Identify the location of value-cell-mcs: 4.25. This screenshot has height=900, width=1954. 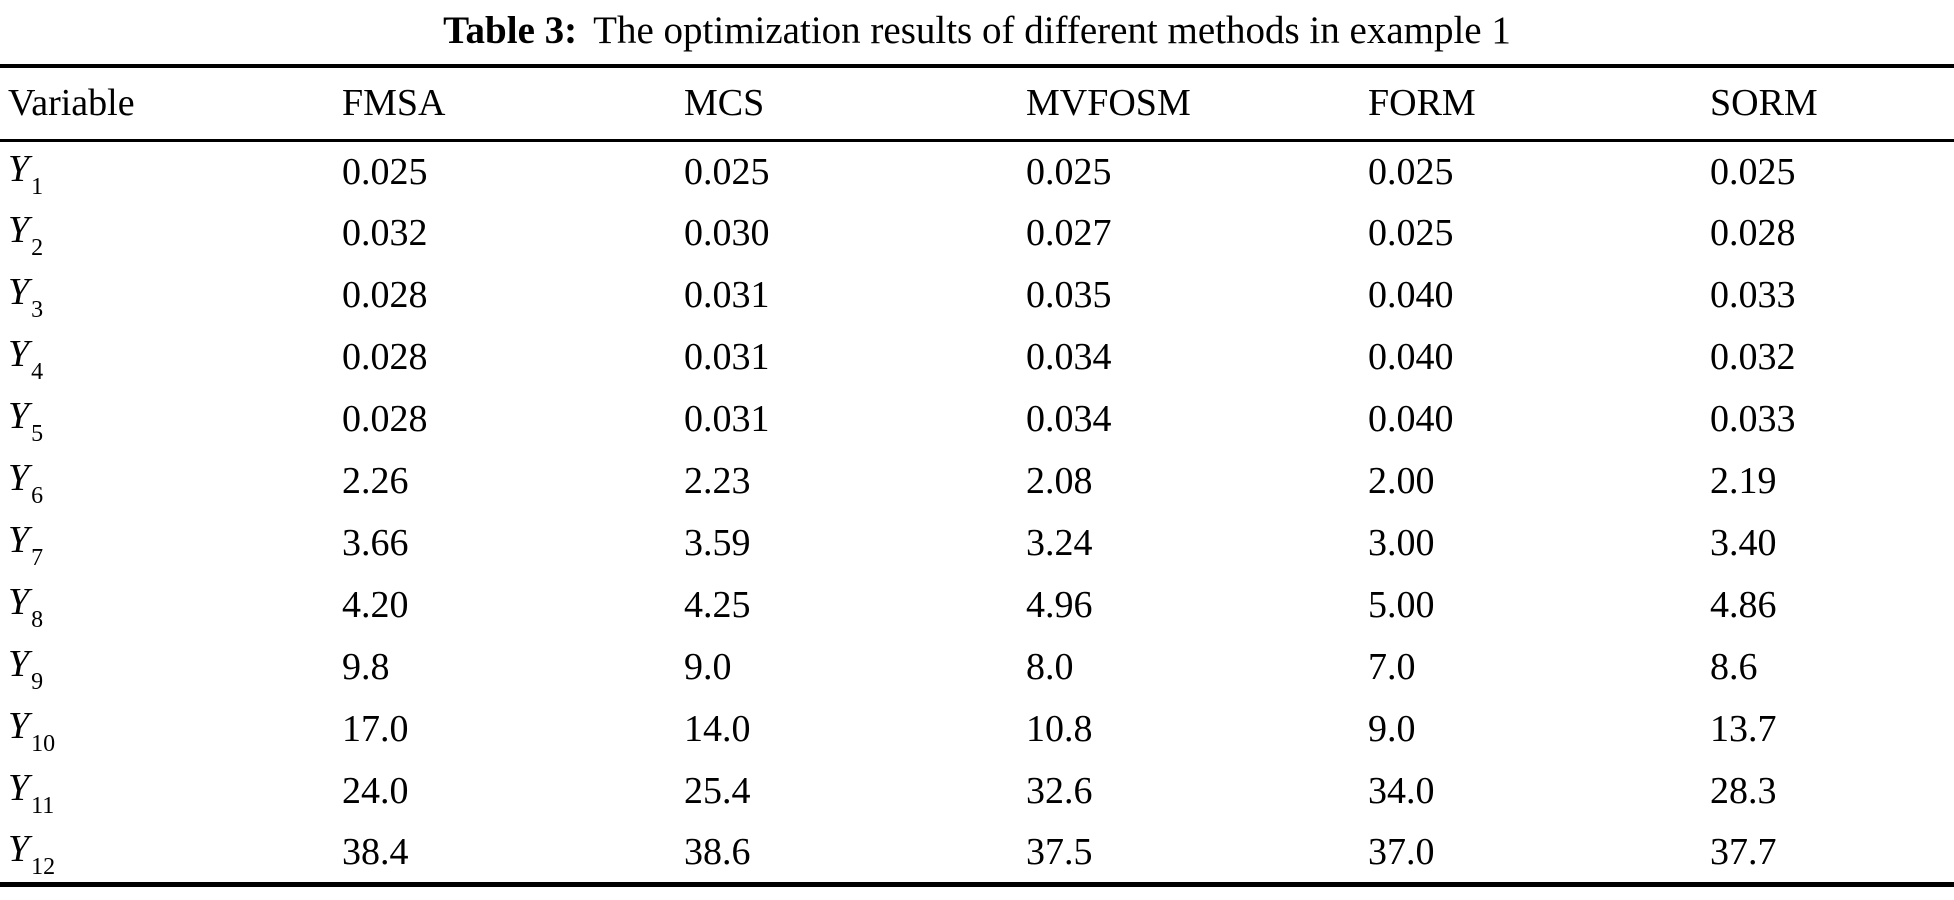
(717, 605).